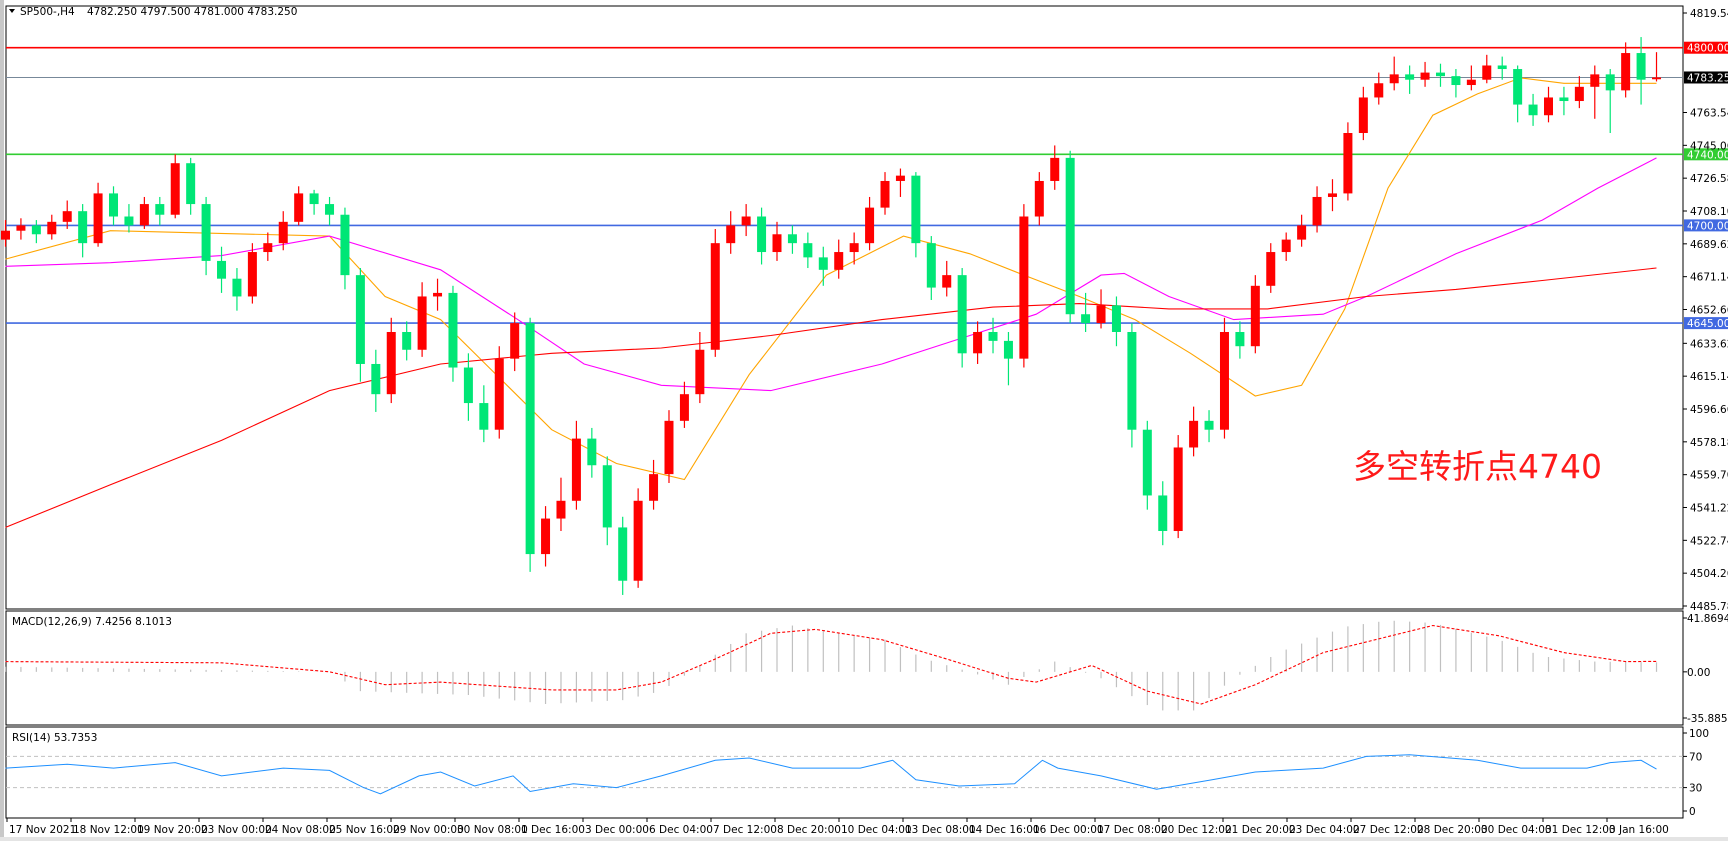 The image size is (1728, 841). Describe the element at coordinates (236, 830) in the screenshot. I see `time-axis-label: 23 Nov 00:00` at that location.